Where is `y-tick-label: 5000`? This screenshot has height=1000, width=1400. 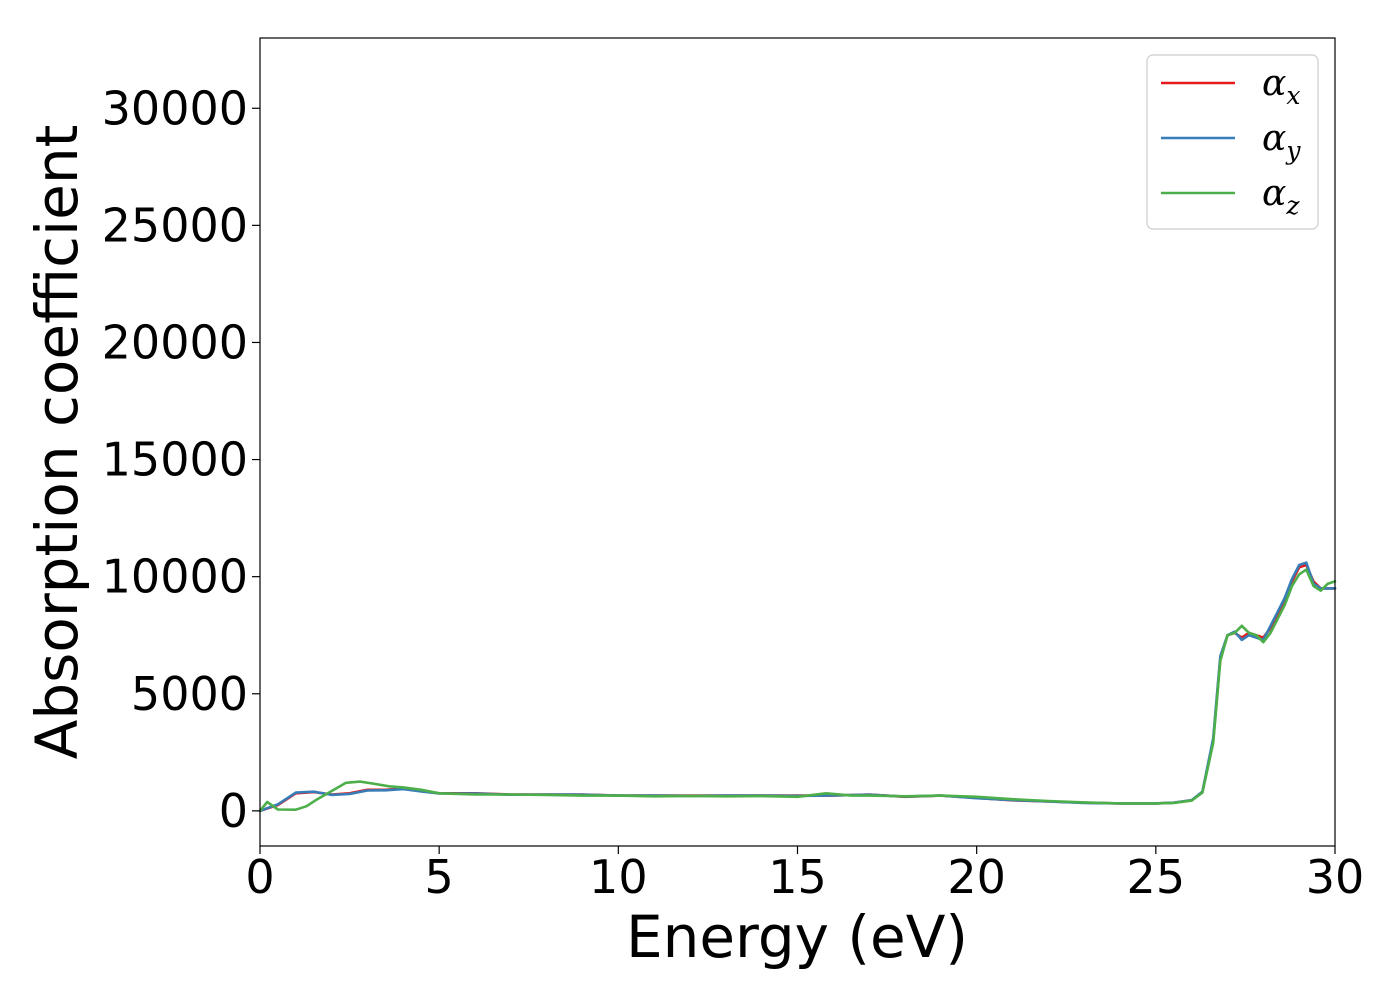 y-tick-label: 5000 is located at coordinates (189, 694).